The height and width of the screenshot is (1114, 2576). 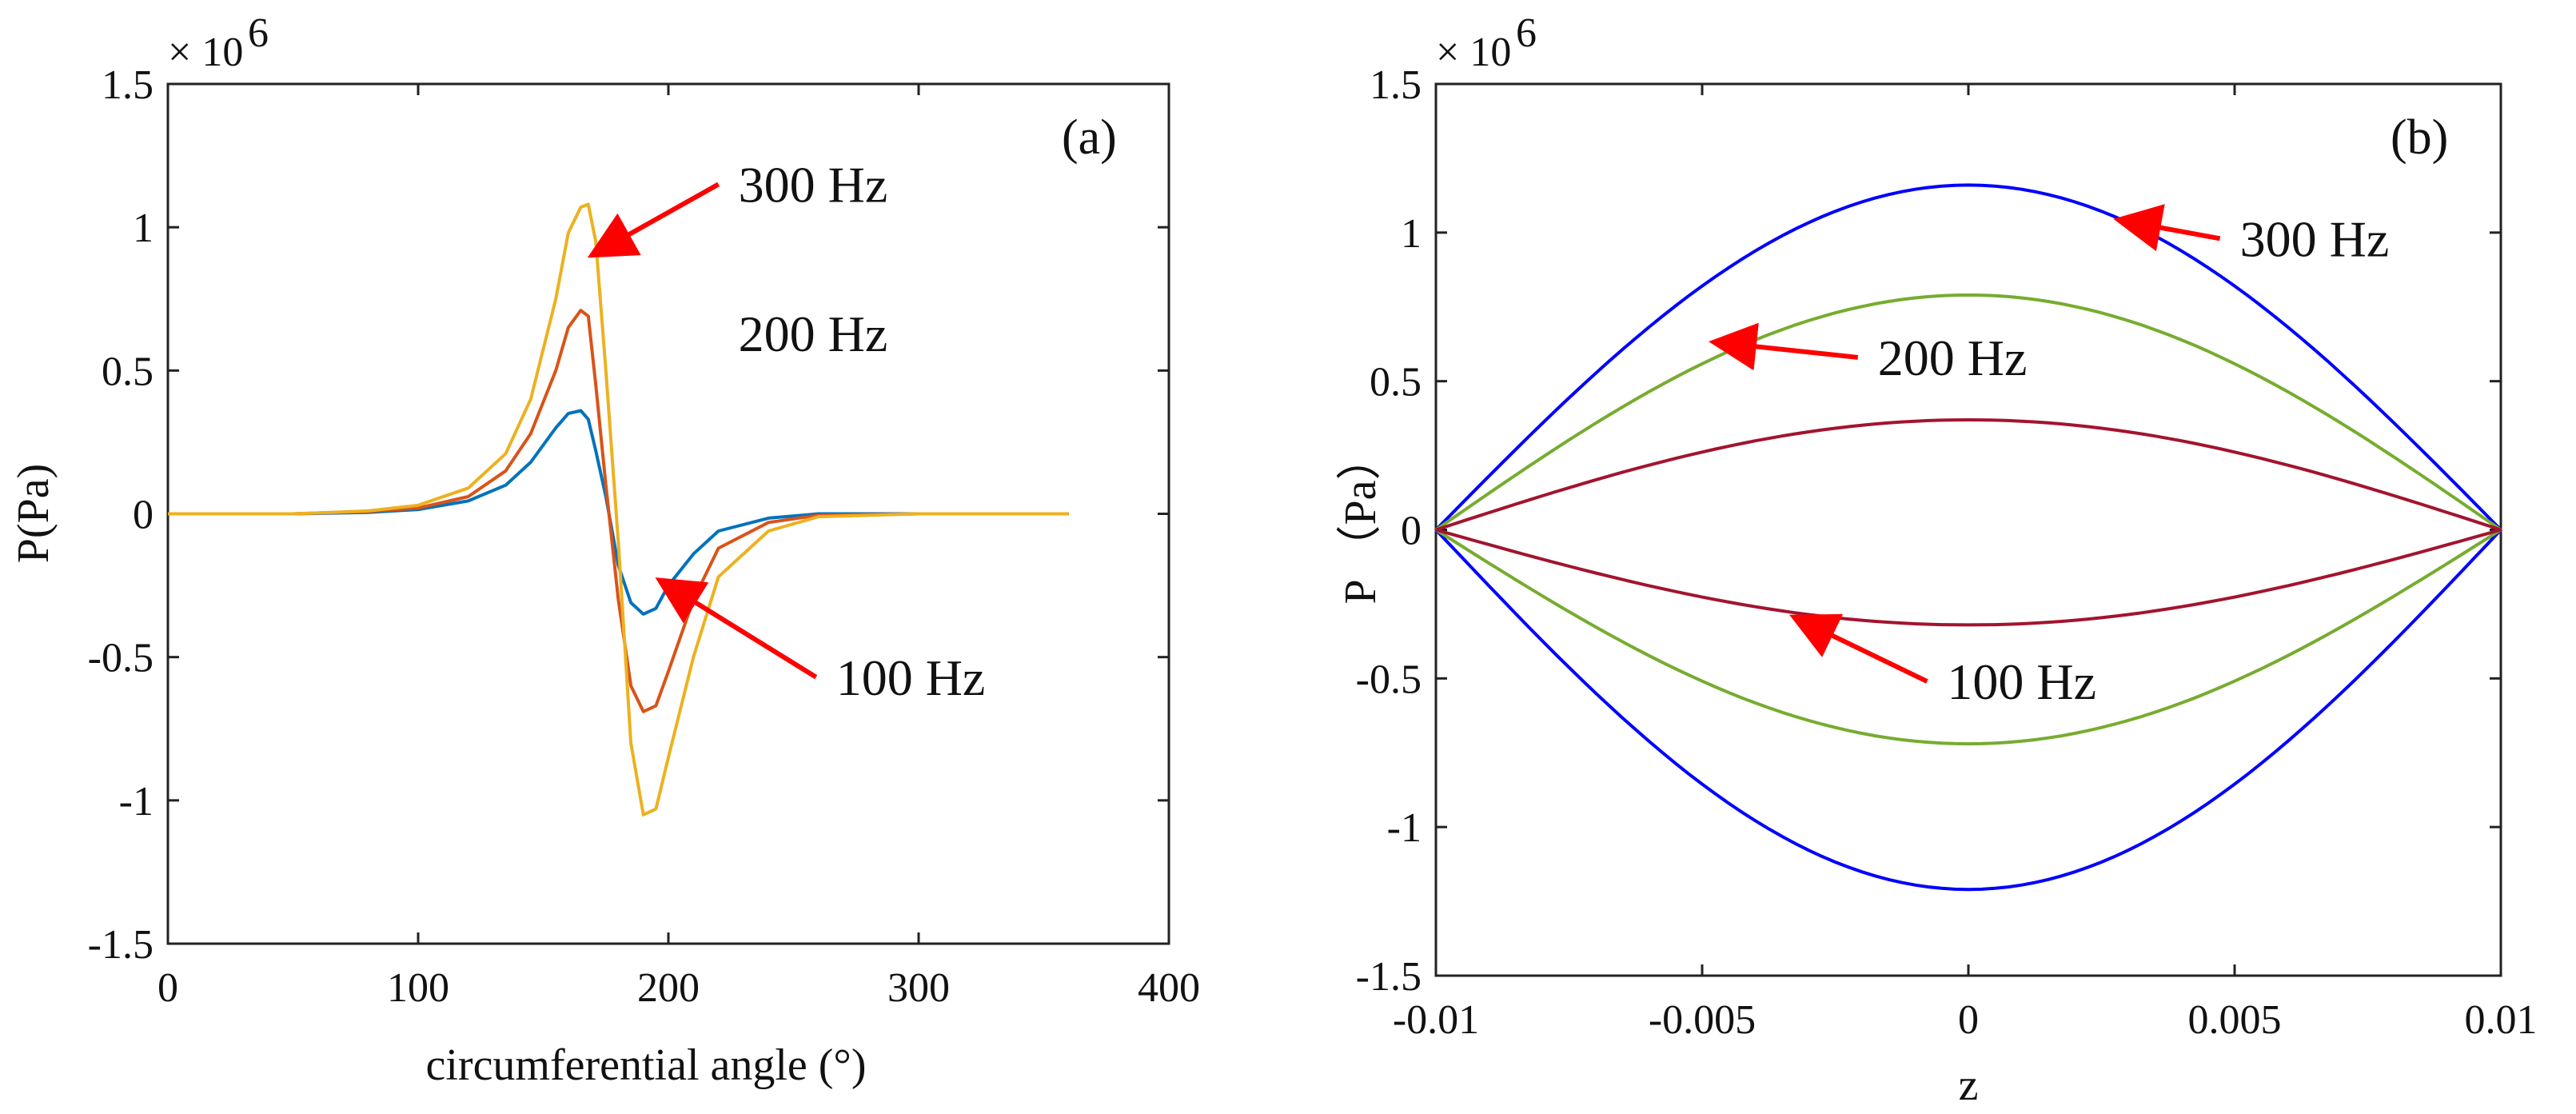 I want to click on panel-a-multiplier: × 10, so click(x=206, y=53).